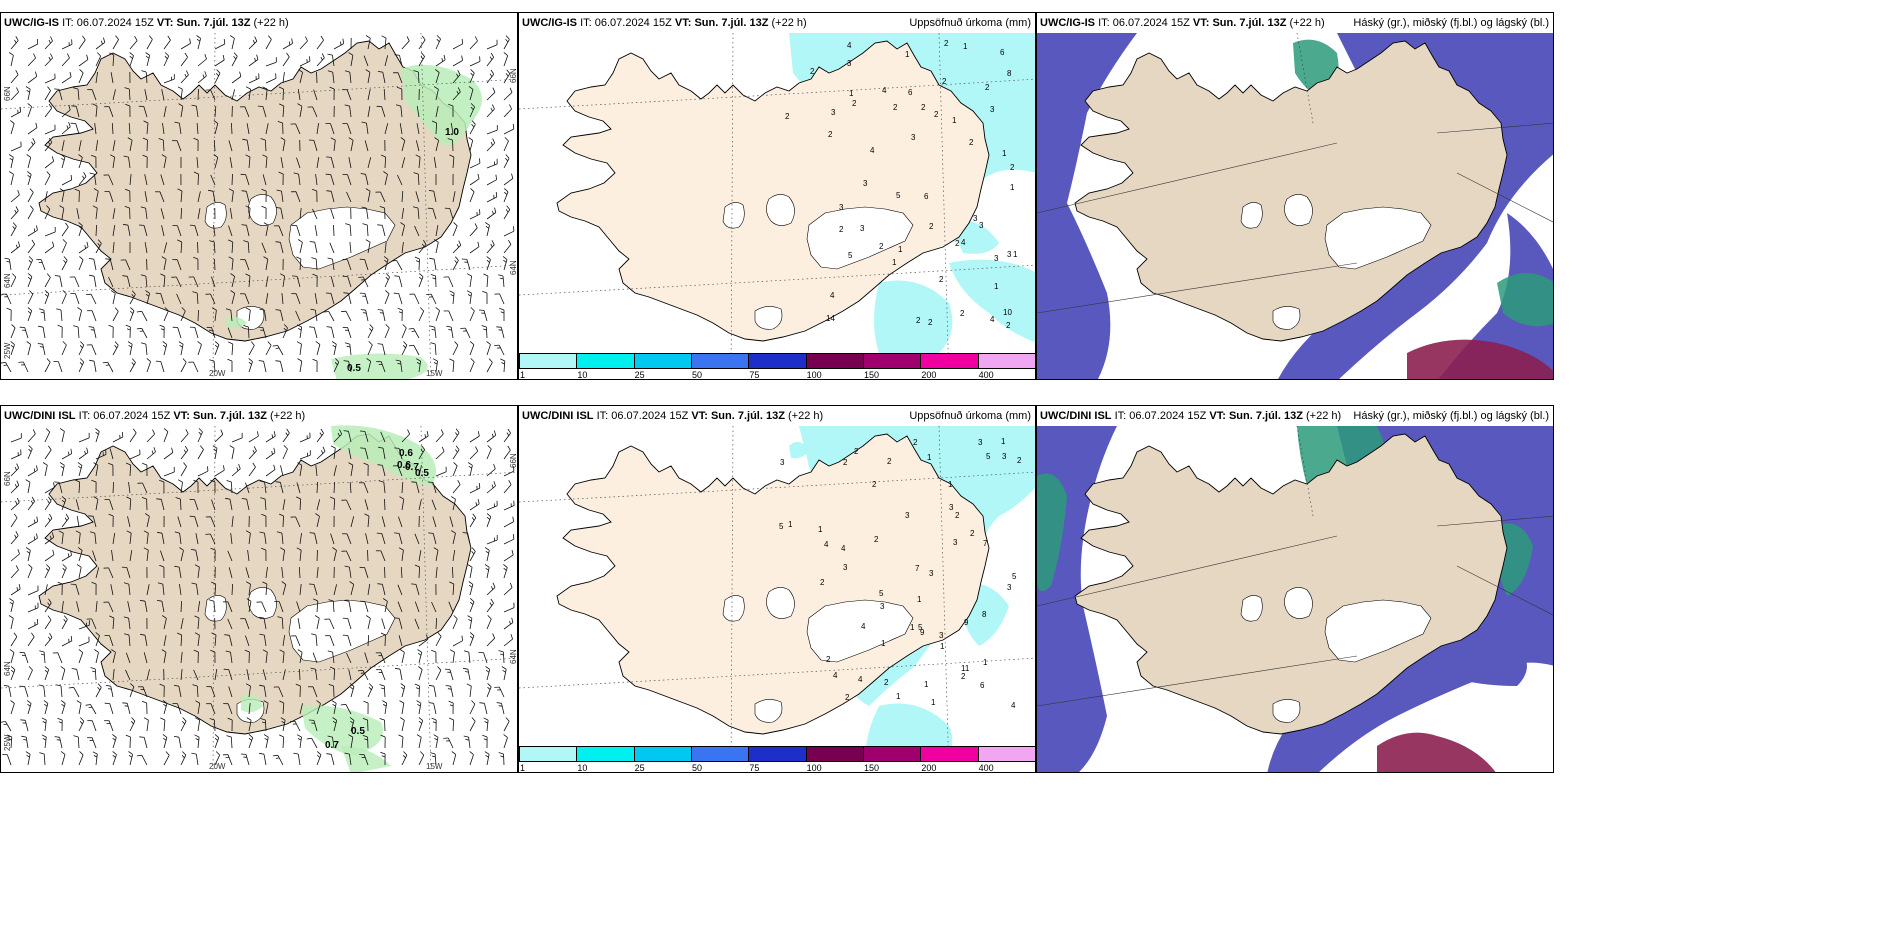 The height and width of the screenshot is (950, 1900). Describe the element at coordinates (403, 250) in the screenshot. I see `wind-value-labels: 1.0 0.5` at that location.